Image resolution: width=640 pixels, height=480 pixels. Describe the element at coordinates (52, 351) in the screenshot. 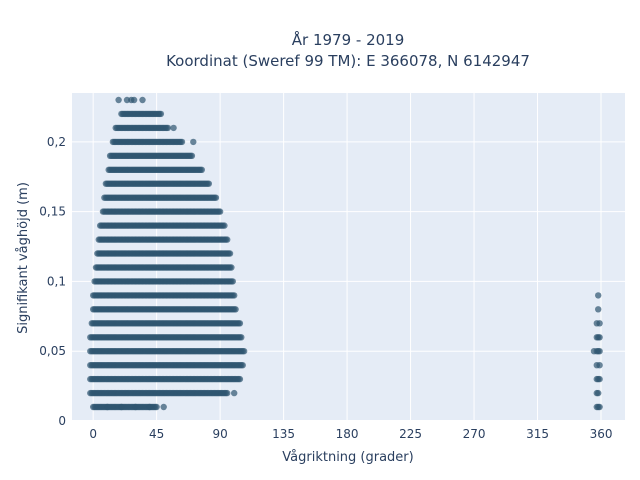

I see `y-tick-label: 0,05` at that location.